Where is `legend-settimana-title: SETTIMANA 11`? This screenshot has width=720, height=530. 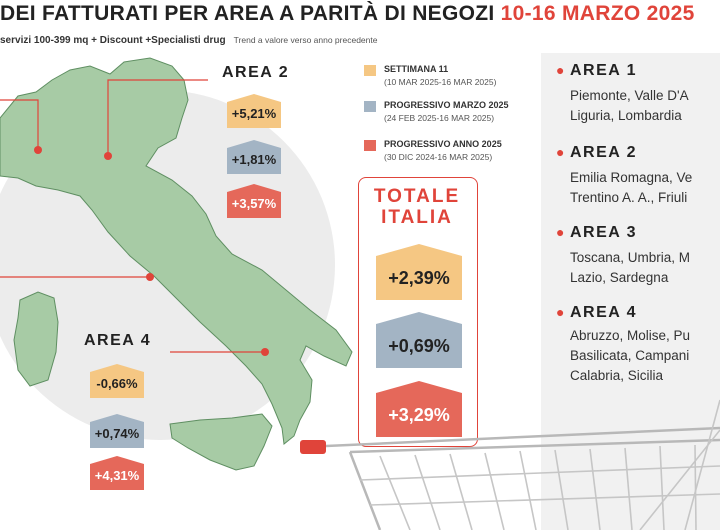 legend-settimana-title: SETTIMANA 11 is located at coordinates (416, 69).